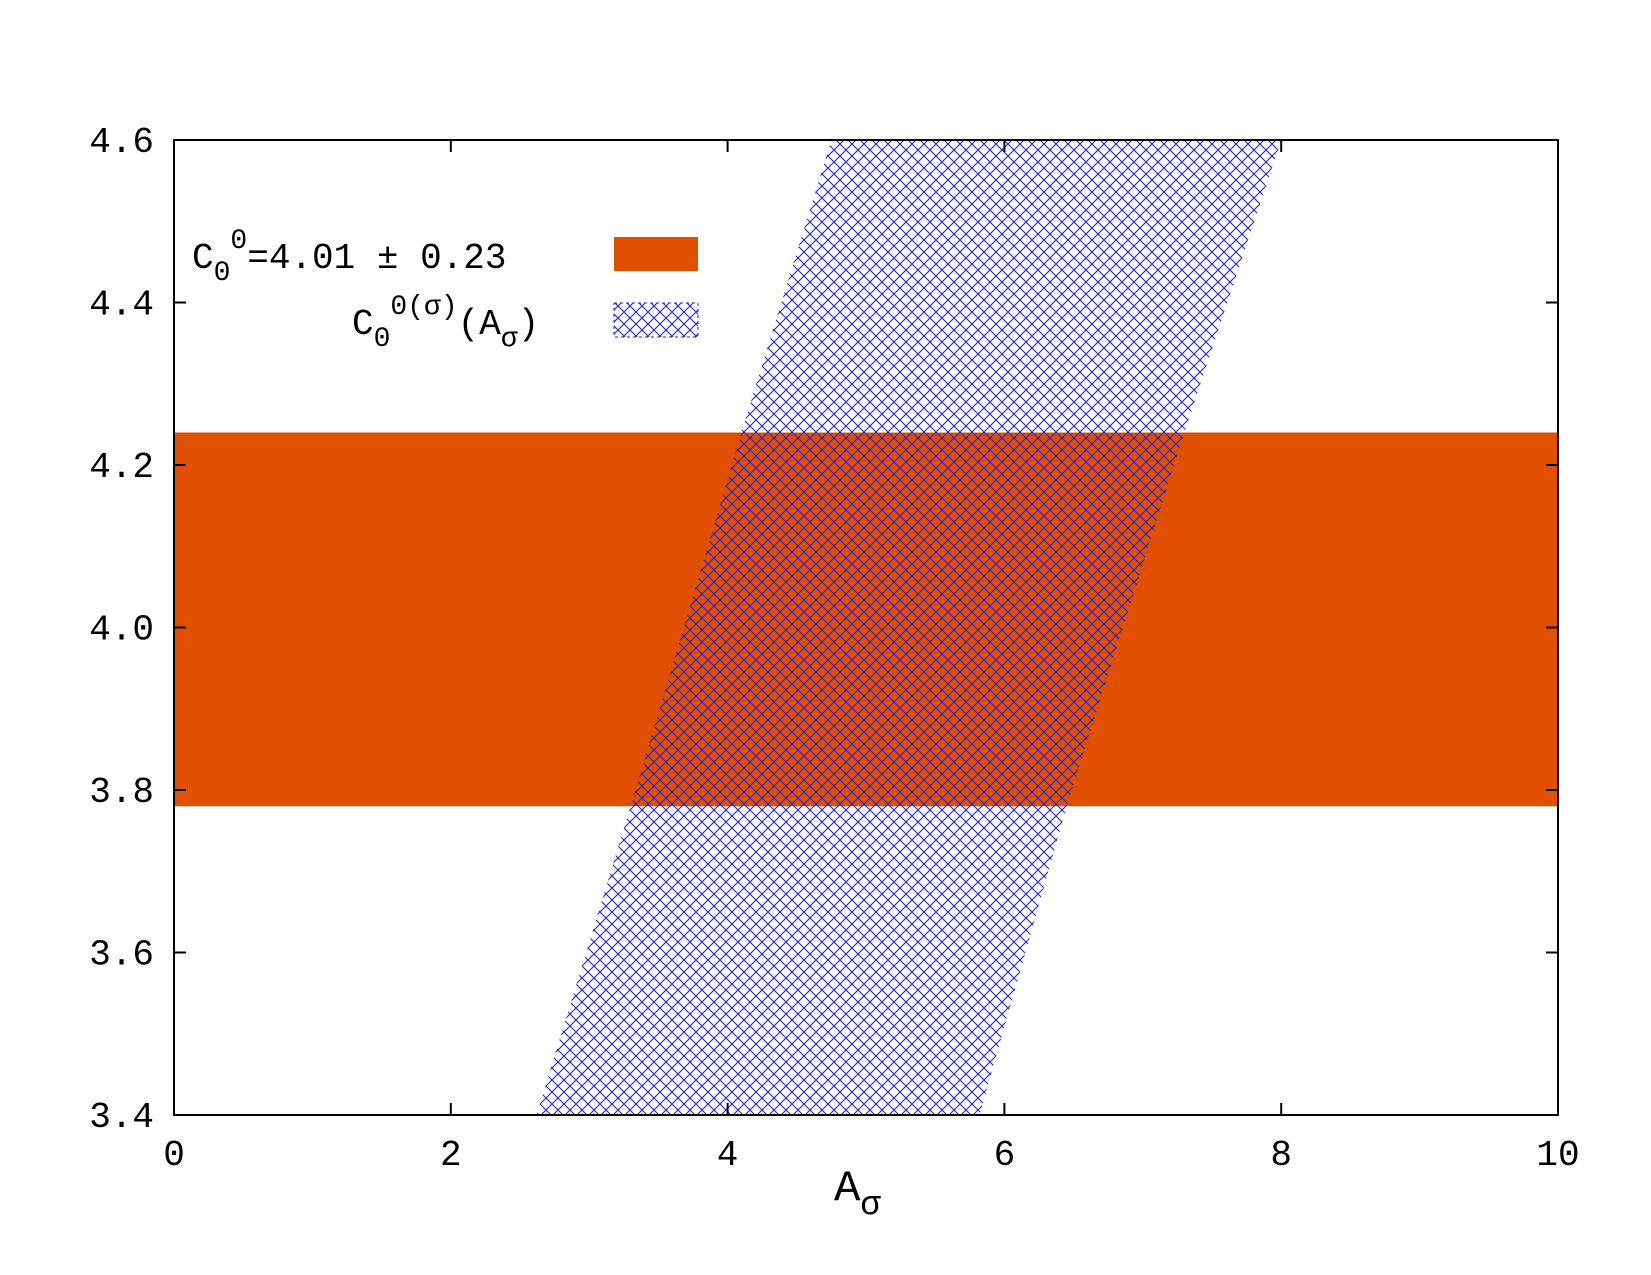  I want to click on x-axis-title: Aσ, so click(857, 1194).